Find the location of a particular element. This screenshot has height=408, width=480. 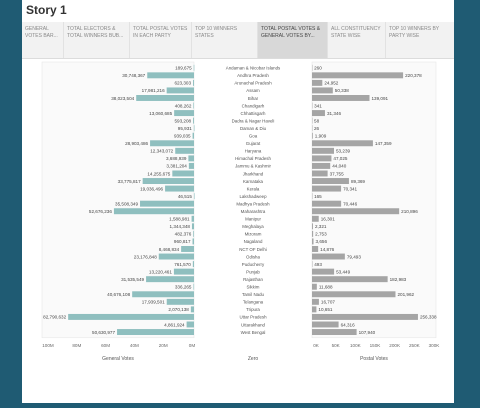

center-axis-label: Zero is located at coordinates (253, 359).